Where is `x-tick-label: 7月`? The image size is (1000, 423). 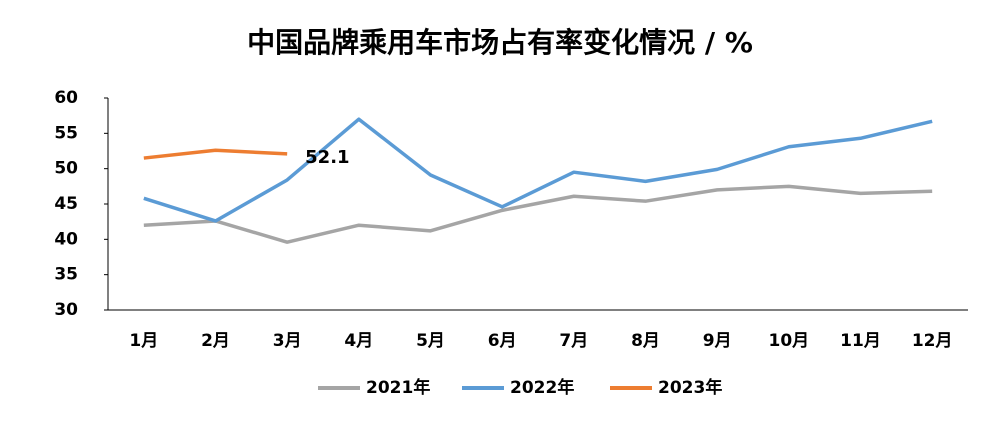
x-tick-label: 7月 is located at coordinates (573, 341).